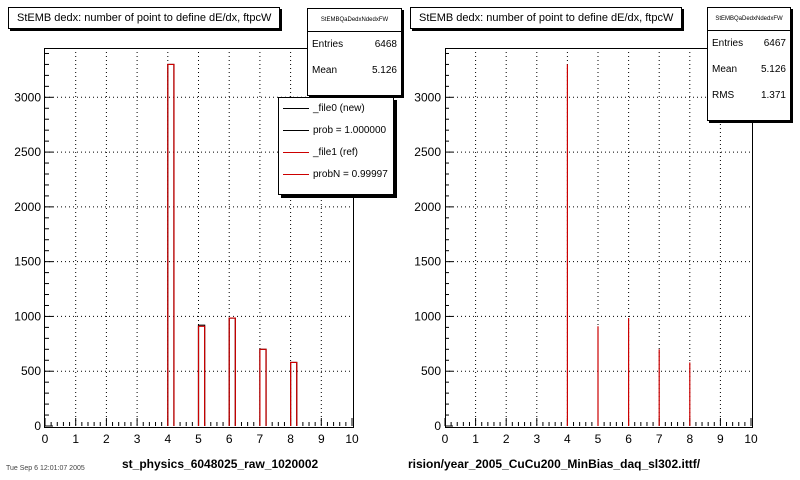 The image size is (800, 480). I want to click on right-stats-mean-label: Mean, so click(725, 69).